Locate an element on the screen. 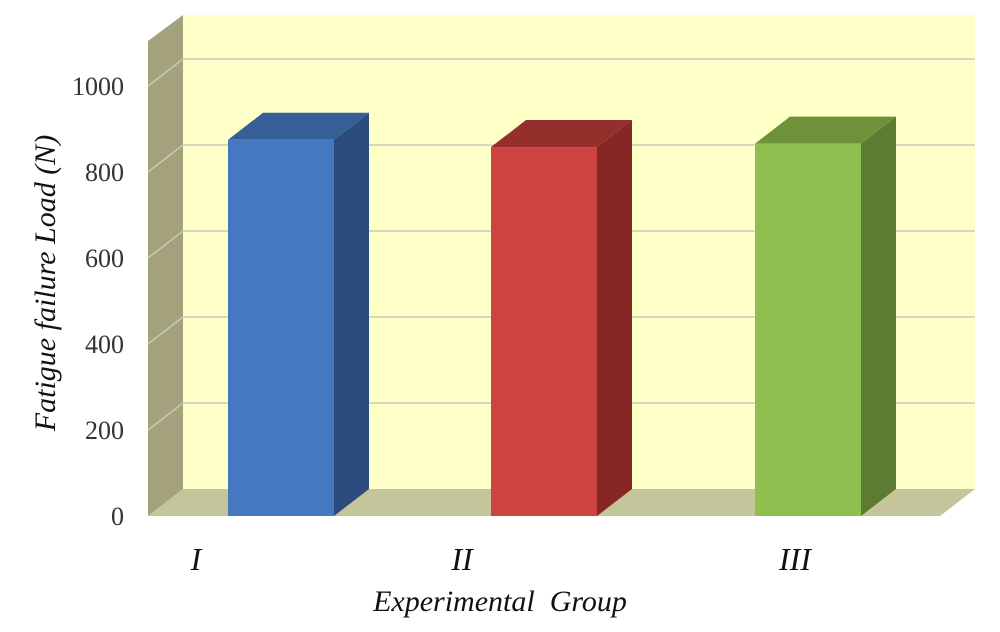 This screenshot has height=632, width=1000. y-axis-label: Fatigue failure Load (N) is located at coordinates (45, 283).